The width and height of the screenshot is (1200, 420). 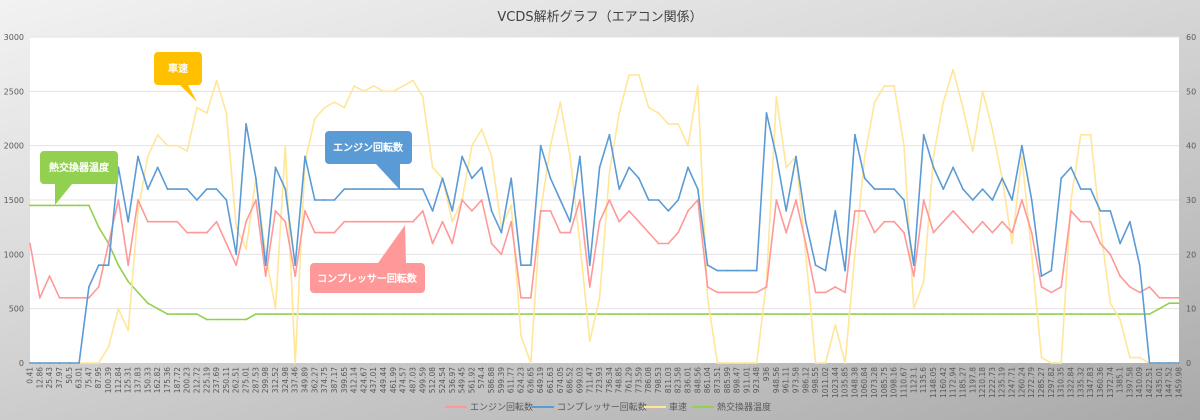 I want to click on x-tick-label: 50.5, so click(x=69, y=375).